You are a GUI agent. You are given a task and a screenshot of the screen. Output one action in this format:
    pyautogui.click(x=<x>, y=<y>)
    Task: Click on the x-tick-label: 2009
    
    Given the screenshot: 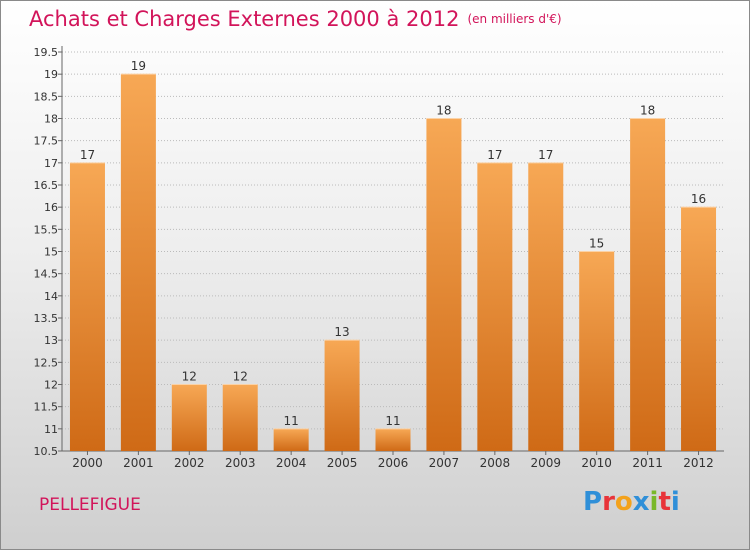 What is the action you would take?
    pyautogui.click(x=545, y=463)
    